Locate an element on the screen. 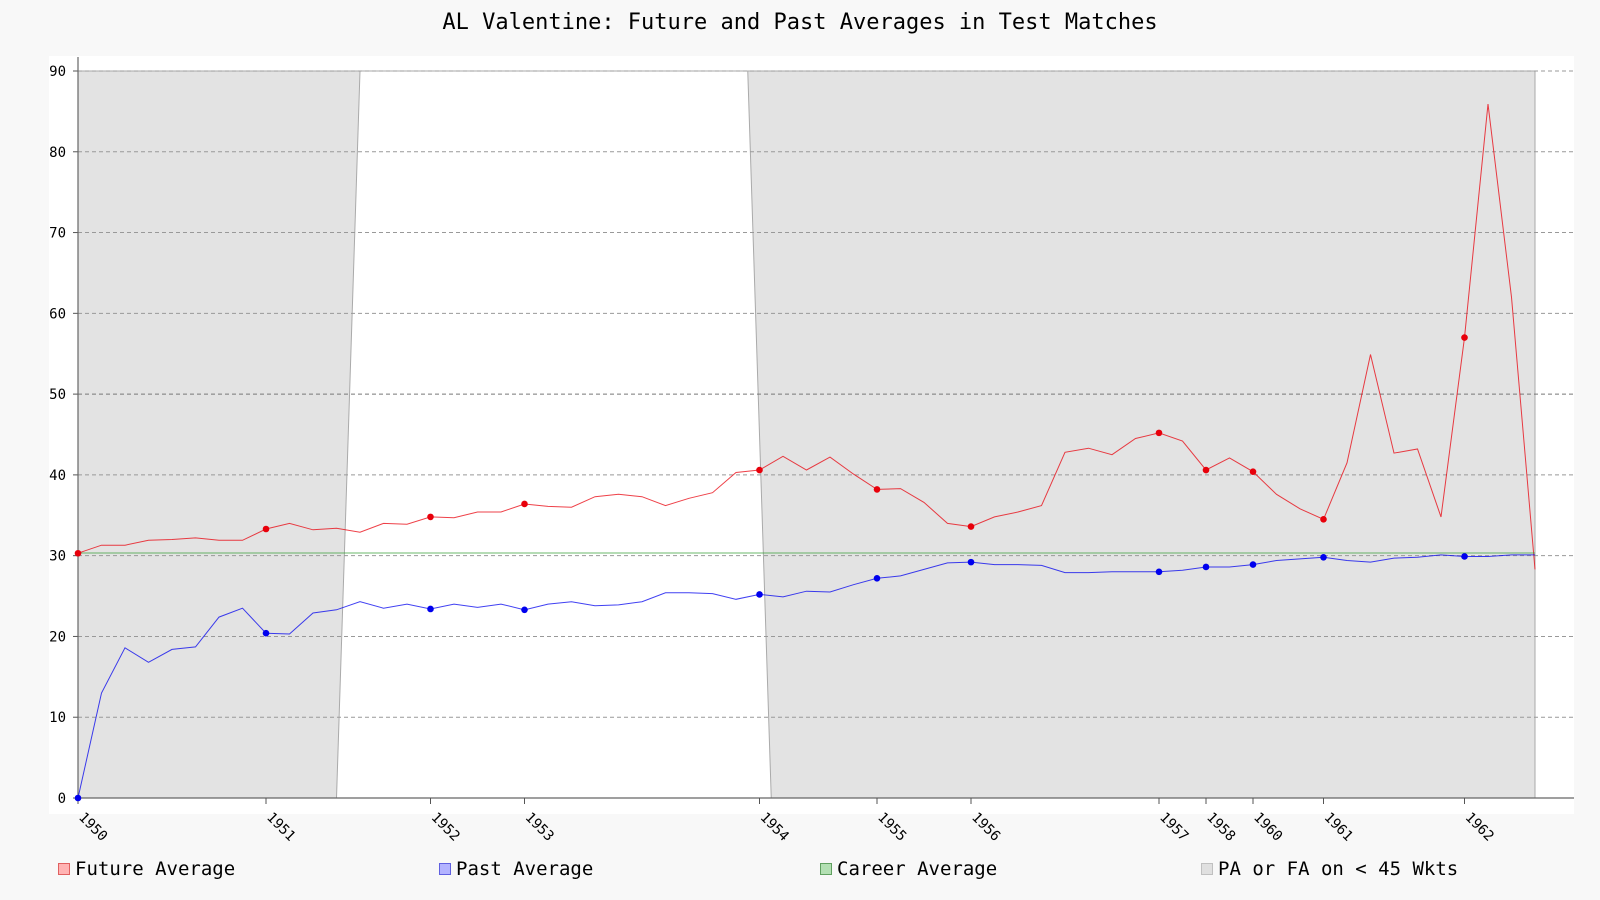  x-tick-label: 1954 is located at coordinates (774, 827).